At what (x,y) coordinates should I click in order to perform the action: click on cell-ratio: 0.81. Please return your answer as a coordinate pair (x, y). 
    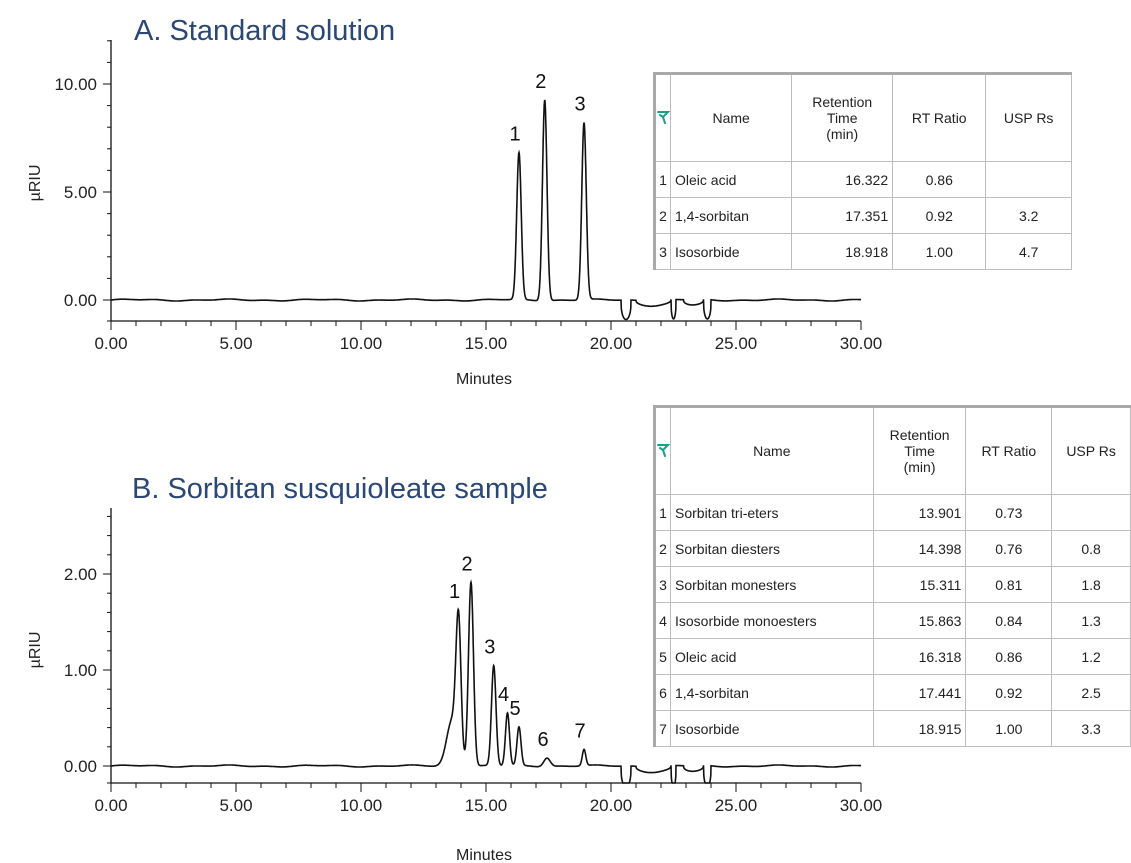
    Looking at the image, I should click on (1009, 584).